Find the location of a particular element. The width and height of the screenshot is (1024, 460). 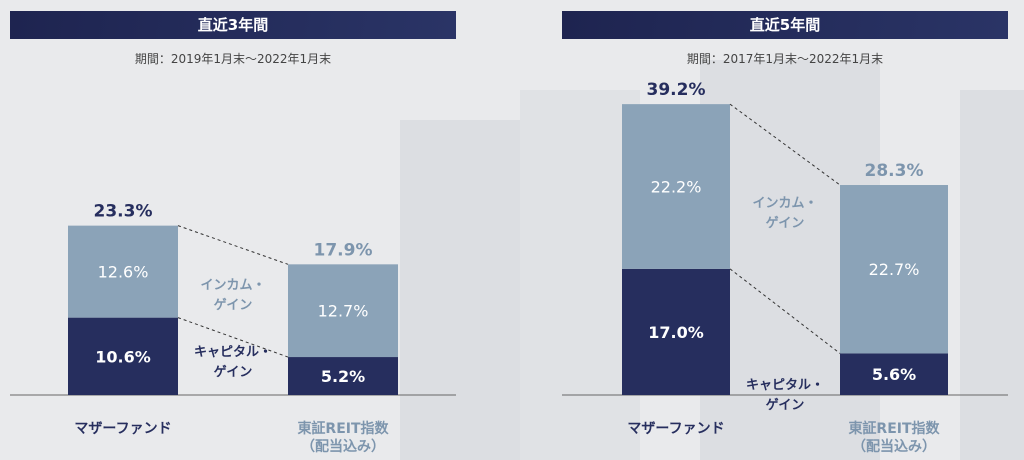

data-label: 22.2% is located at coordinates (676, 186).